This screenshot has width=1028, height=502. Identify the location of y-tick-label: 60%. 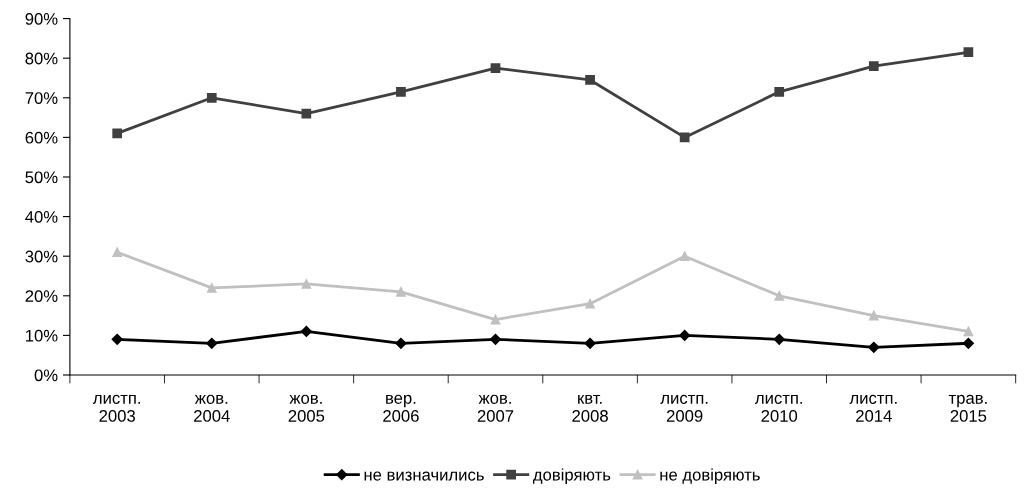
(41, 137).